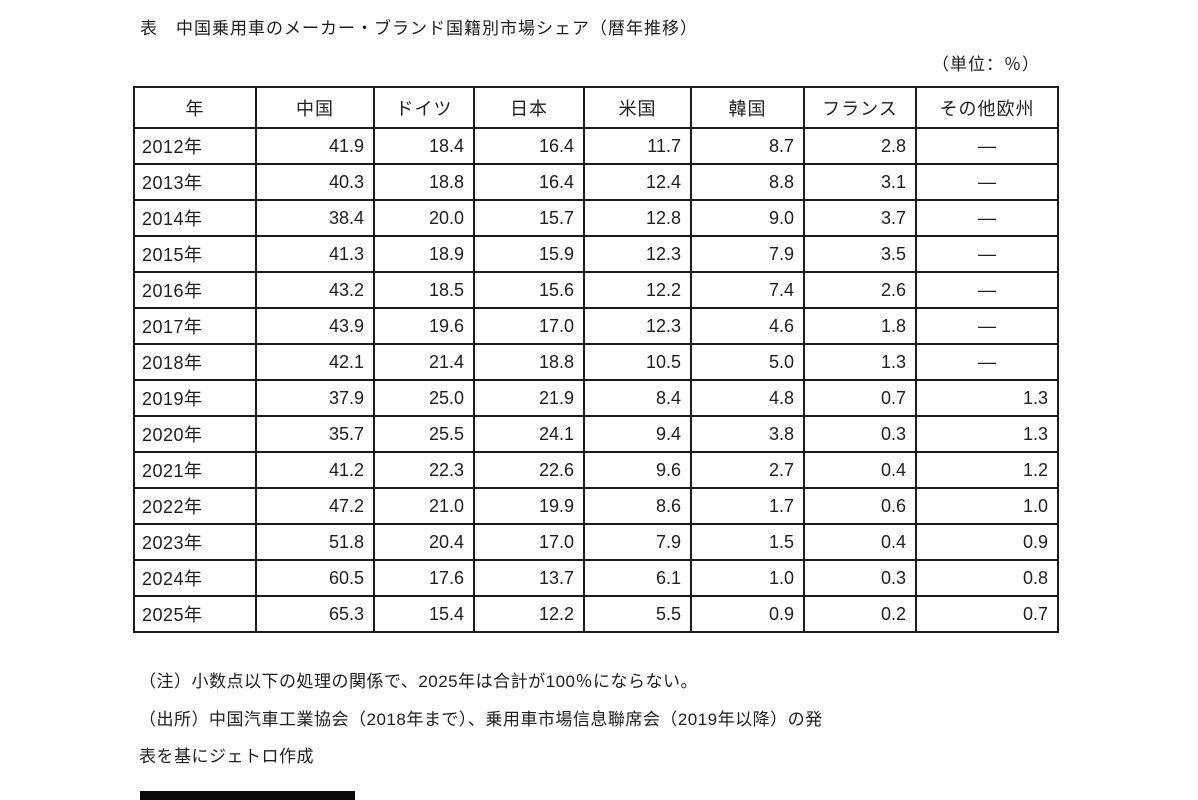 This screenshot has height=800, width=1198. I want to click on table-row: 2025年 65.3 15.4 12.2 5.5 0.9 0.2 0.7, so click(596, 614).